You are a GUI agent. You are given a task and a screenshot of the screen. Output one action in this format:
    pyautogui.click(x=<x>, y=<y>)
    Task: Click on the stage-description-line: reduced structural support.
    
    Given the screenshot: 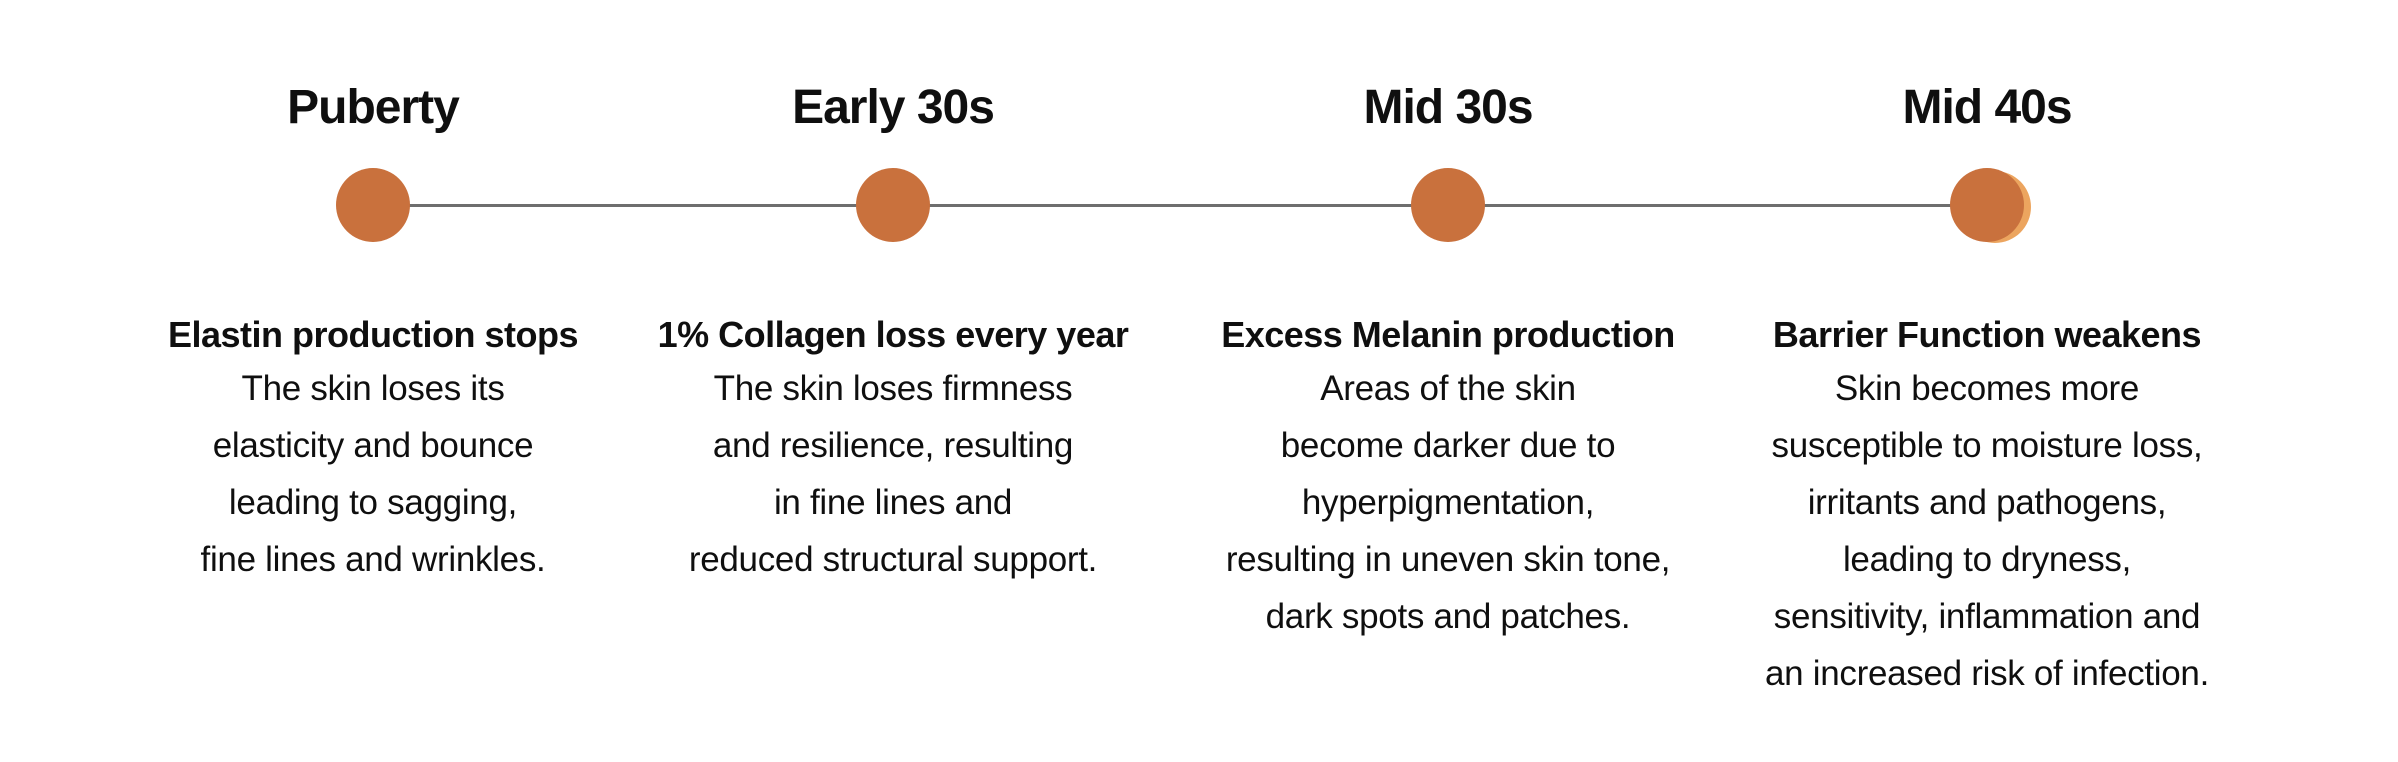 What is the action you would take?
    pyautogui.click(x=893, y=559)
    